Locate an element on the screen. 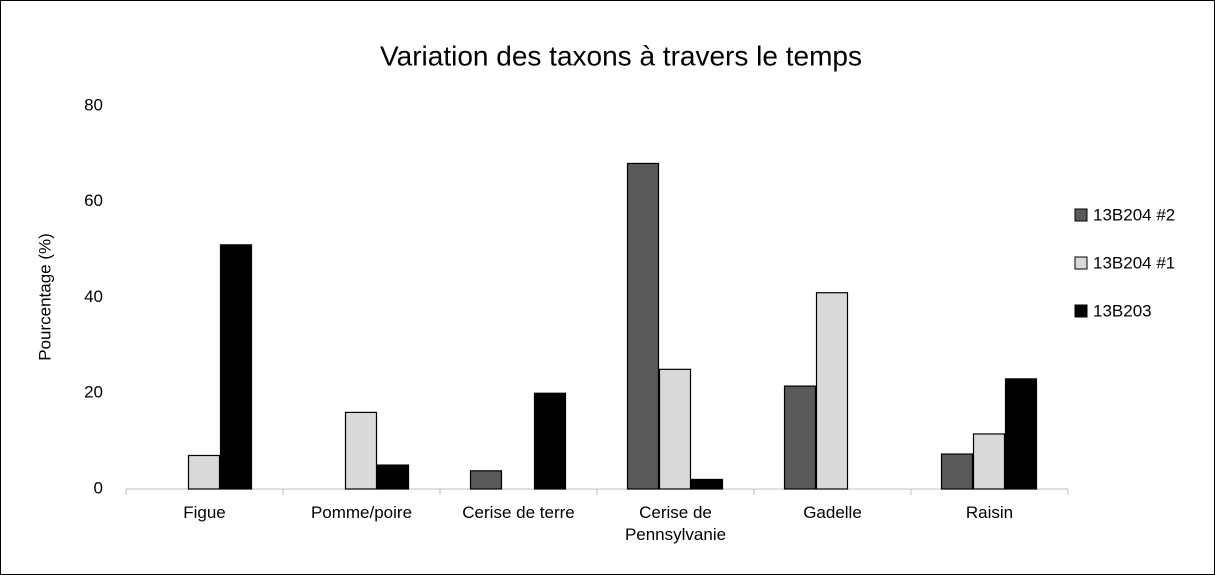 This screenshot has width=1215, height=575. x-tick-label: Figue is located at coordinates (204, 512).